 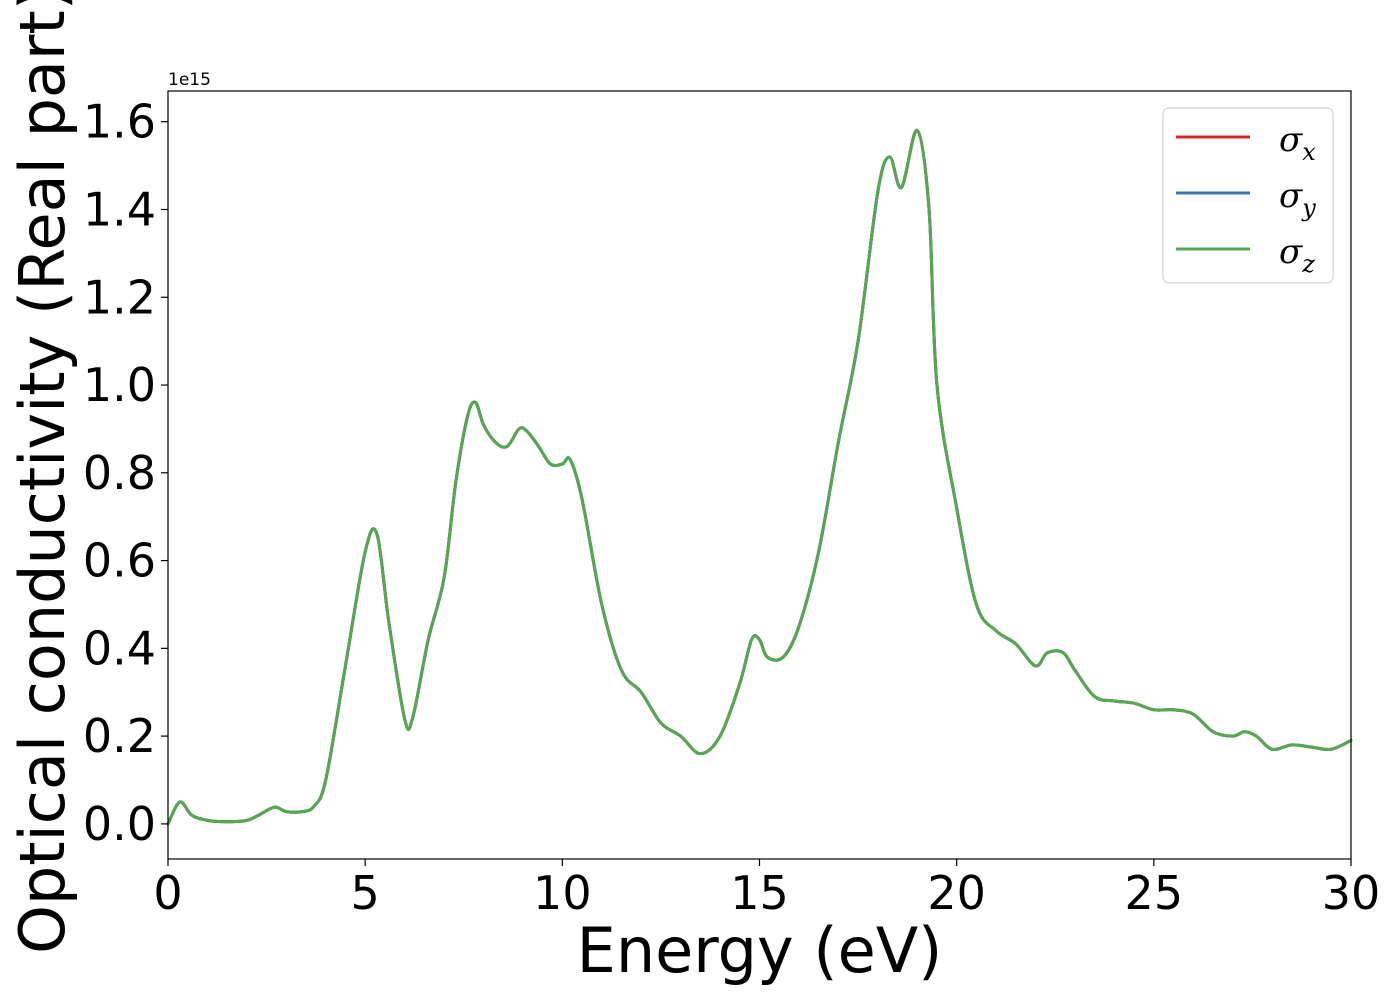 I want to click on legend: σx σy σz, so click(x=1248, y=195).